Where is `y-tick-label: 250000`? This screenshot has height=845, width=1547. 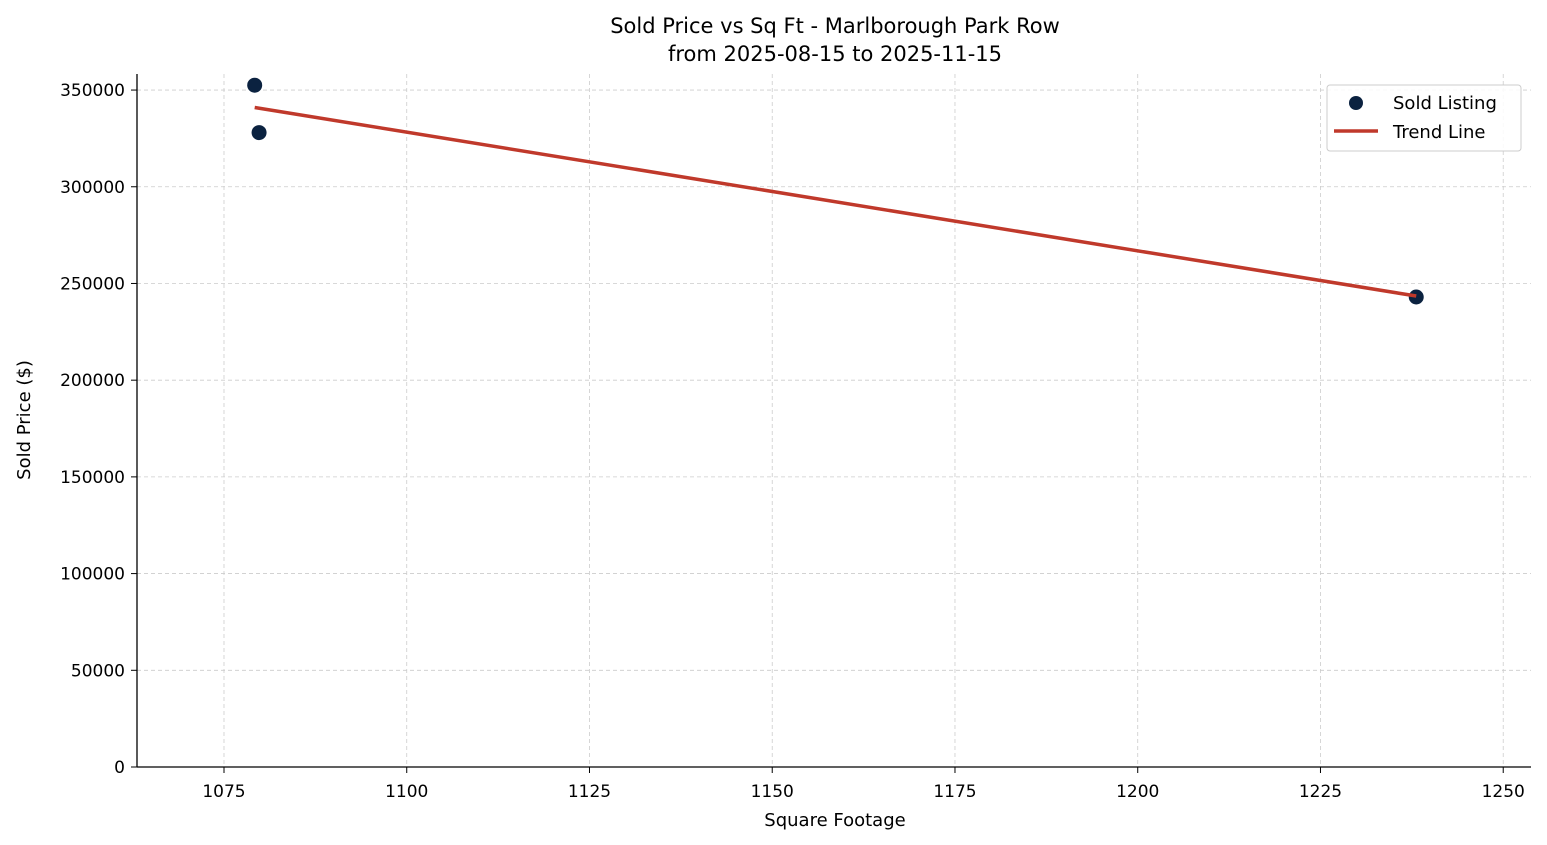 y-tick-label: 250000 is located at coordinates (92, 284).